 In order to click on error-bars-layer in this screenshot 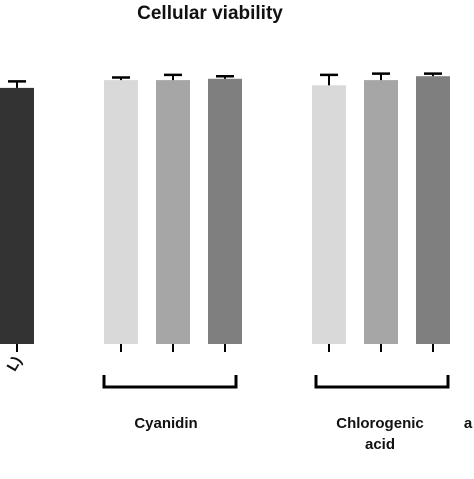, I will do `click(225, 80)`.